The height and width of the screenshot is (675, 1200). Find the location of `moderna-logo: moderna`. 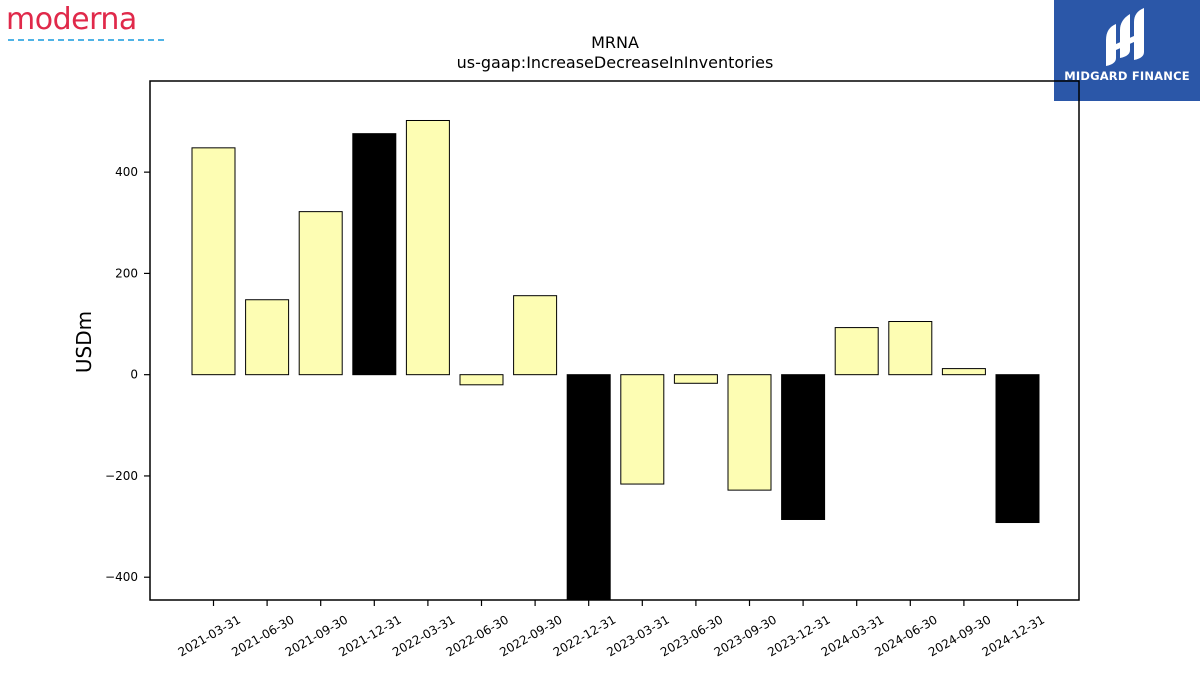

moderna-logo: moderna is located at coordinates (85, 21).